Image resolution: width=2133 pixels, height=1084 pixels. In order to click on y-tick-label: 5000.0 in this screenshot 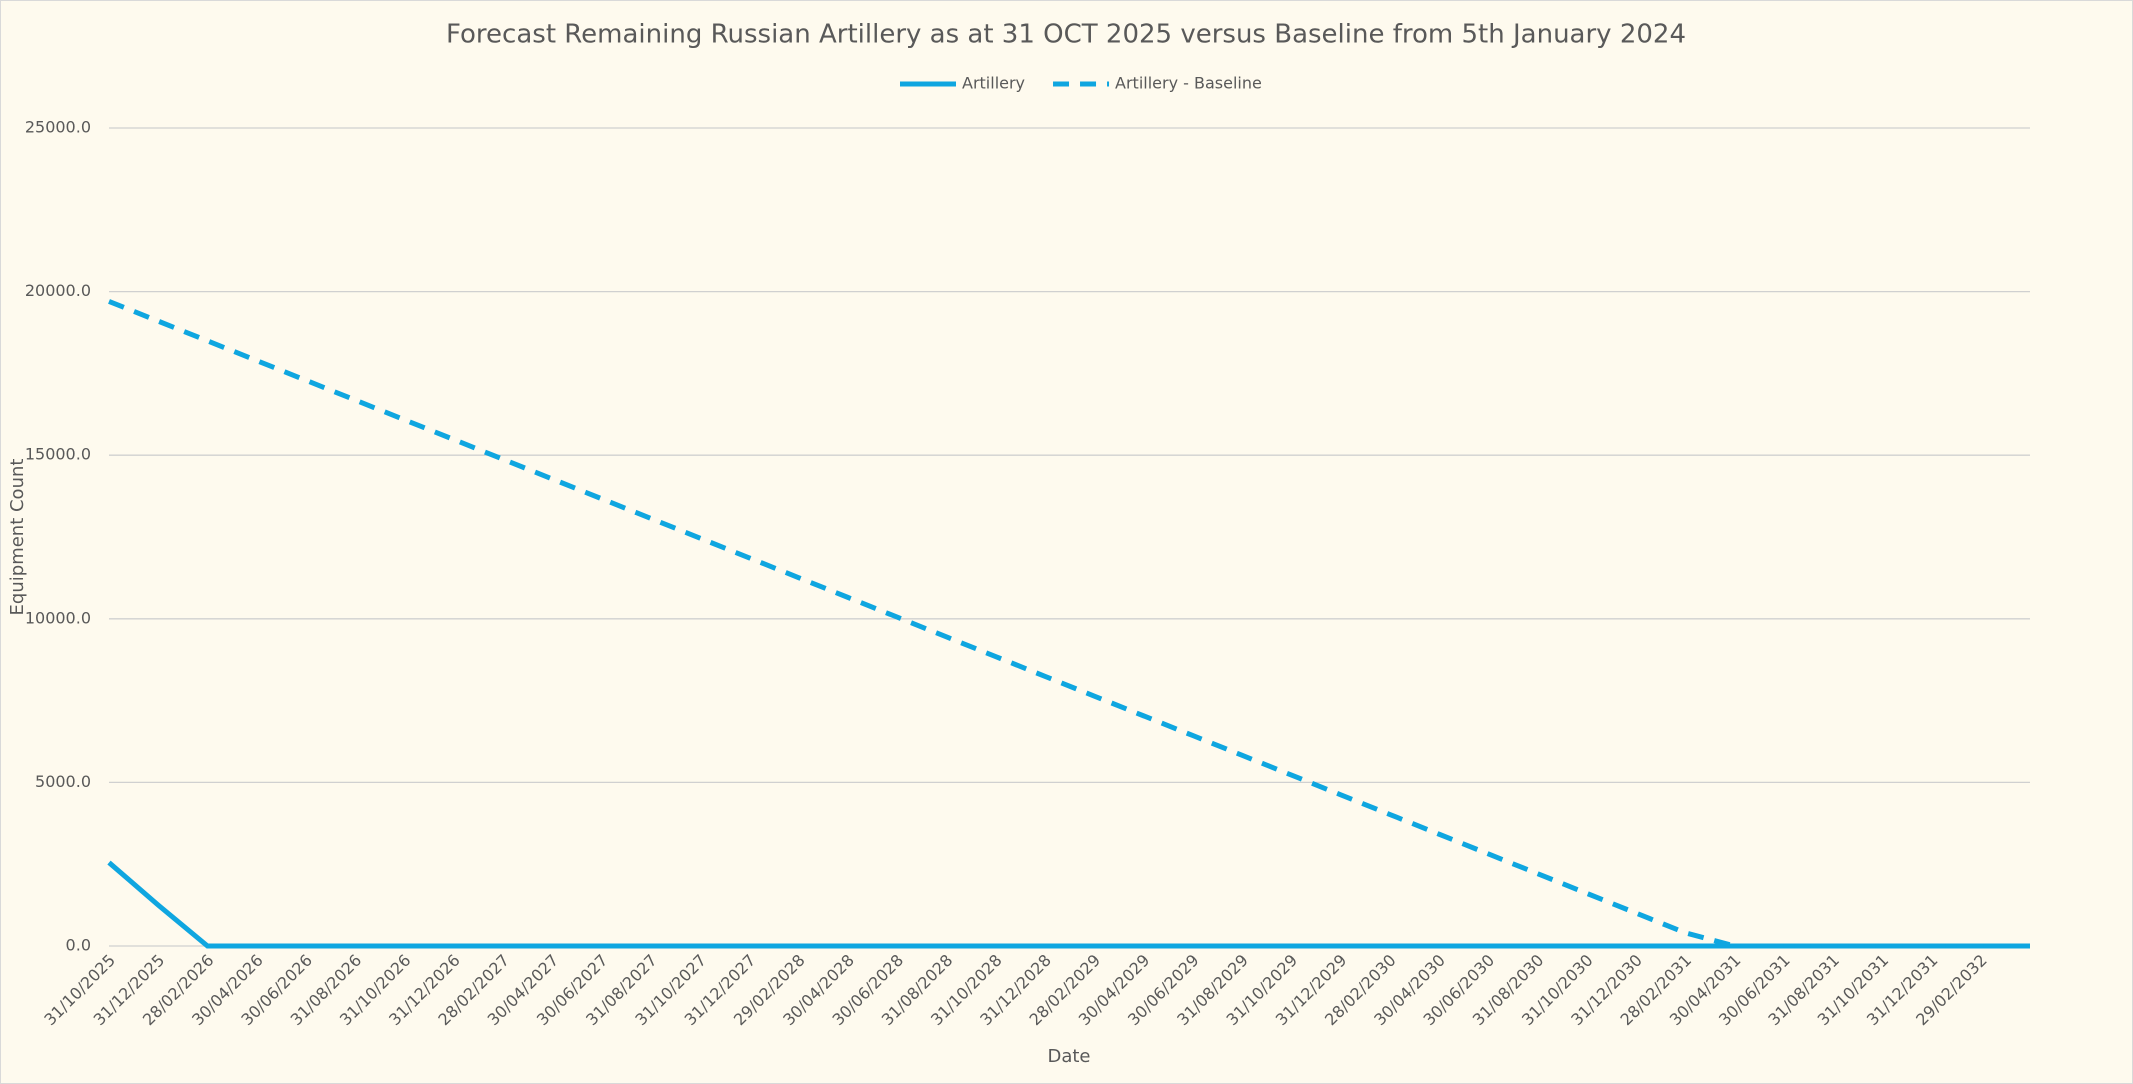, I will do `click(63, 781)`.